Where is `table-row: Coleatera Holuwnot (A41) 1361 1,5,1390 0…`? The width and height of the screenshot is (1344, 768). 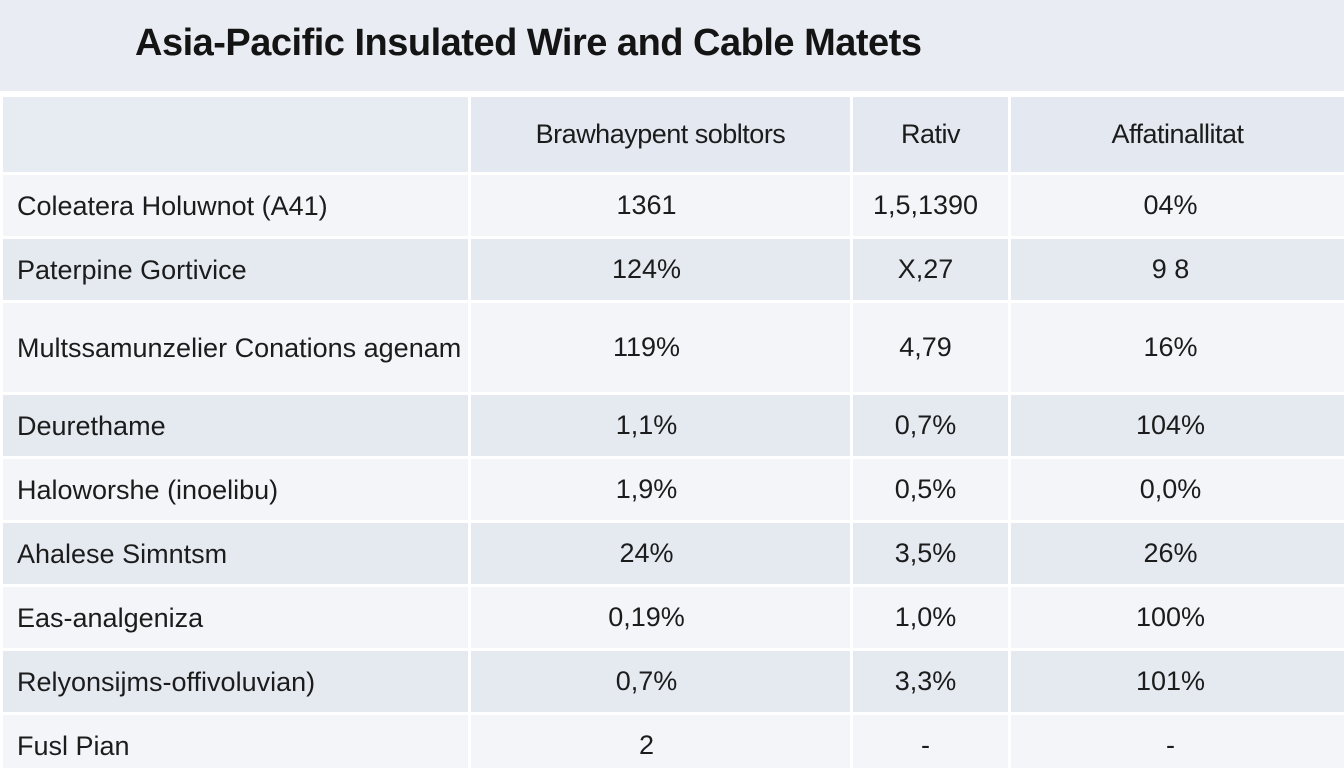 table-row: Coleatera Holuwnot (A41) 1361 1,5,1390 0… is located at coordinates (672, 205).